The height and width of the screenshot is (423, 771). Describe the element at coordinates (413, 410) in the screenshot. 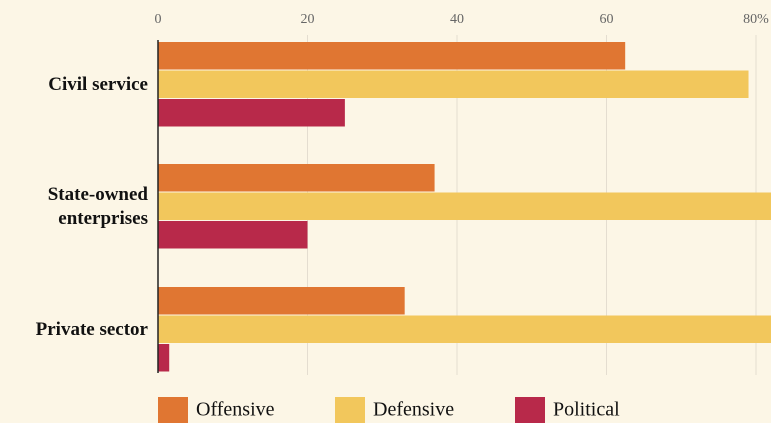

I see `legend-label: Defensive` at that location.